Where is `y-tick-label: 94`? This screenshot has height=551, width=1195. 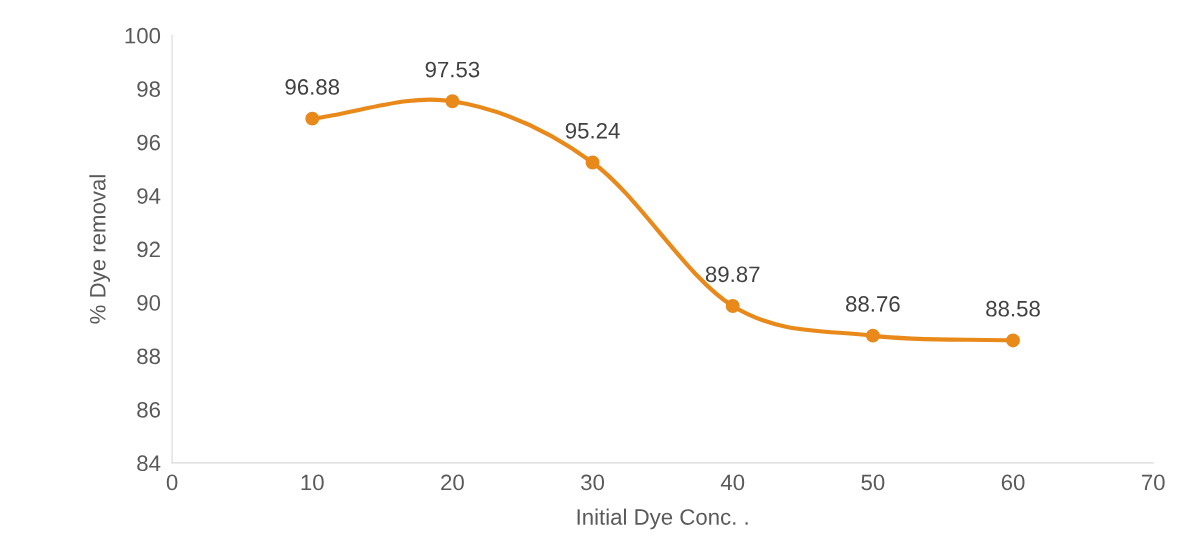 y-tick-label: 94 is located at coordinates (149, 196).